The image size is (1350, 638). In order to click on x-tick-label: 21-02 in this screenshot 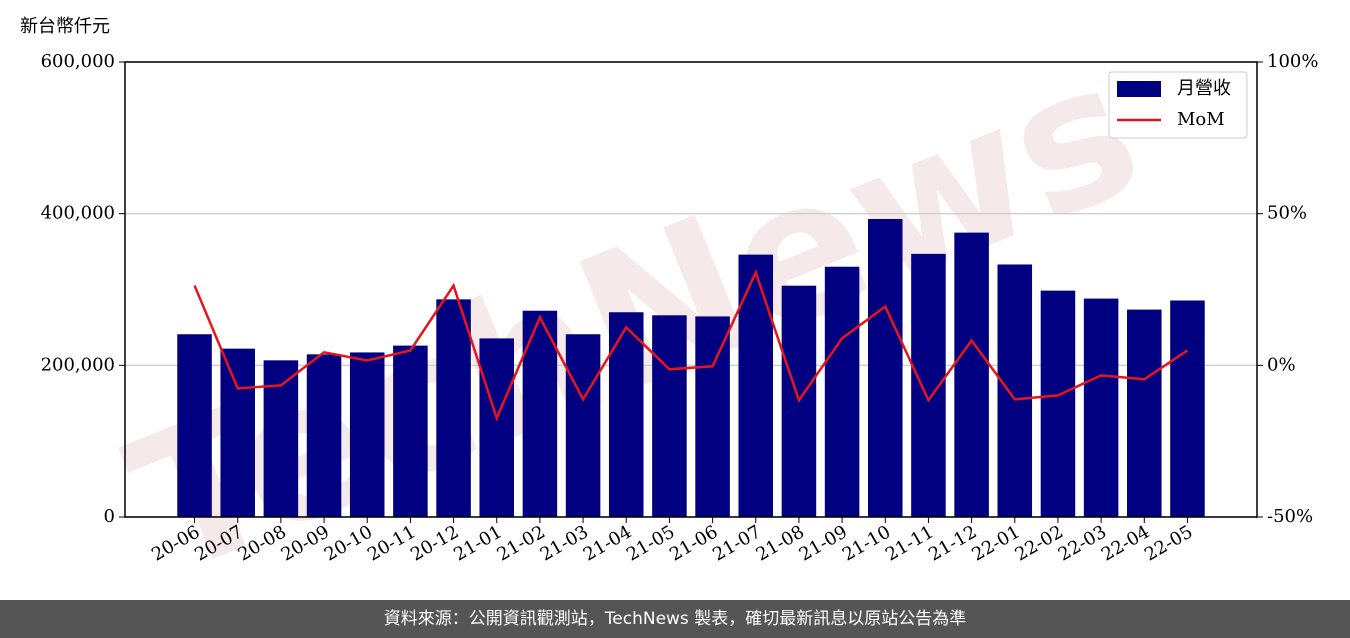, I will do `click(520, 543)`.